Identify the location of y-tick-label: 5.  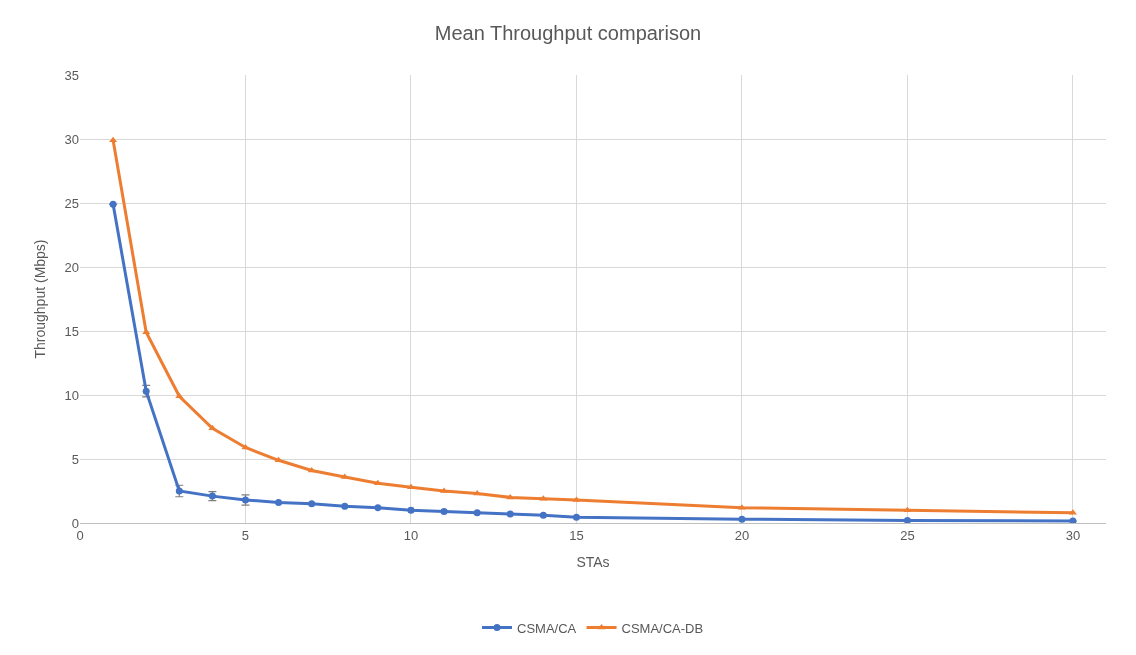
(75, 459).